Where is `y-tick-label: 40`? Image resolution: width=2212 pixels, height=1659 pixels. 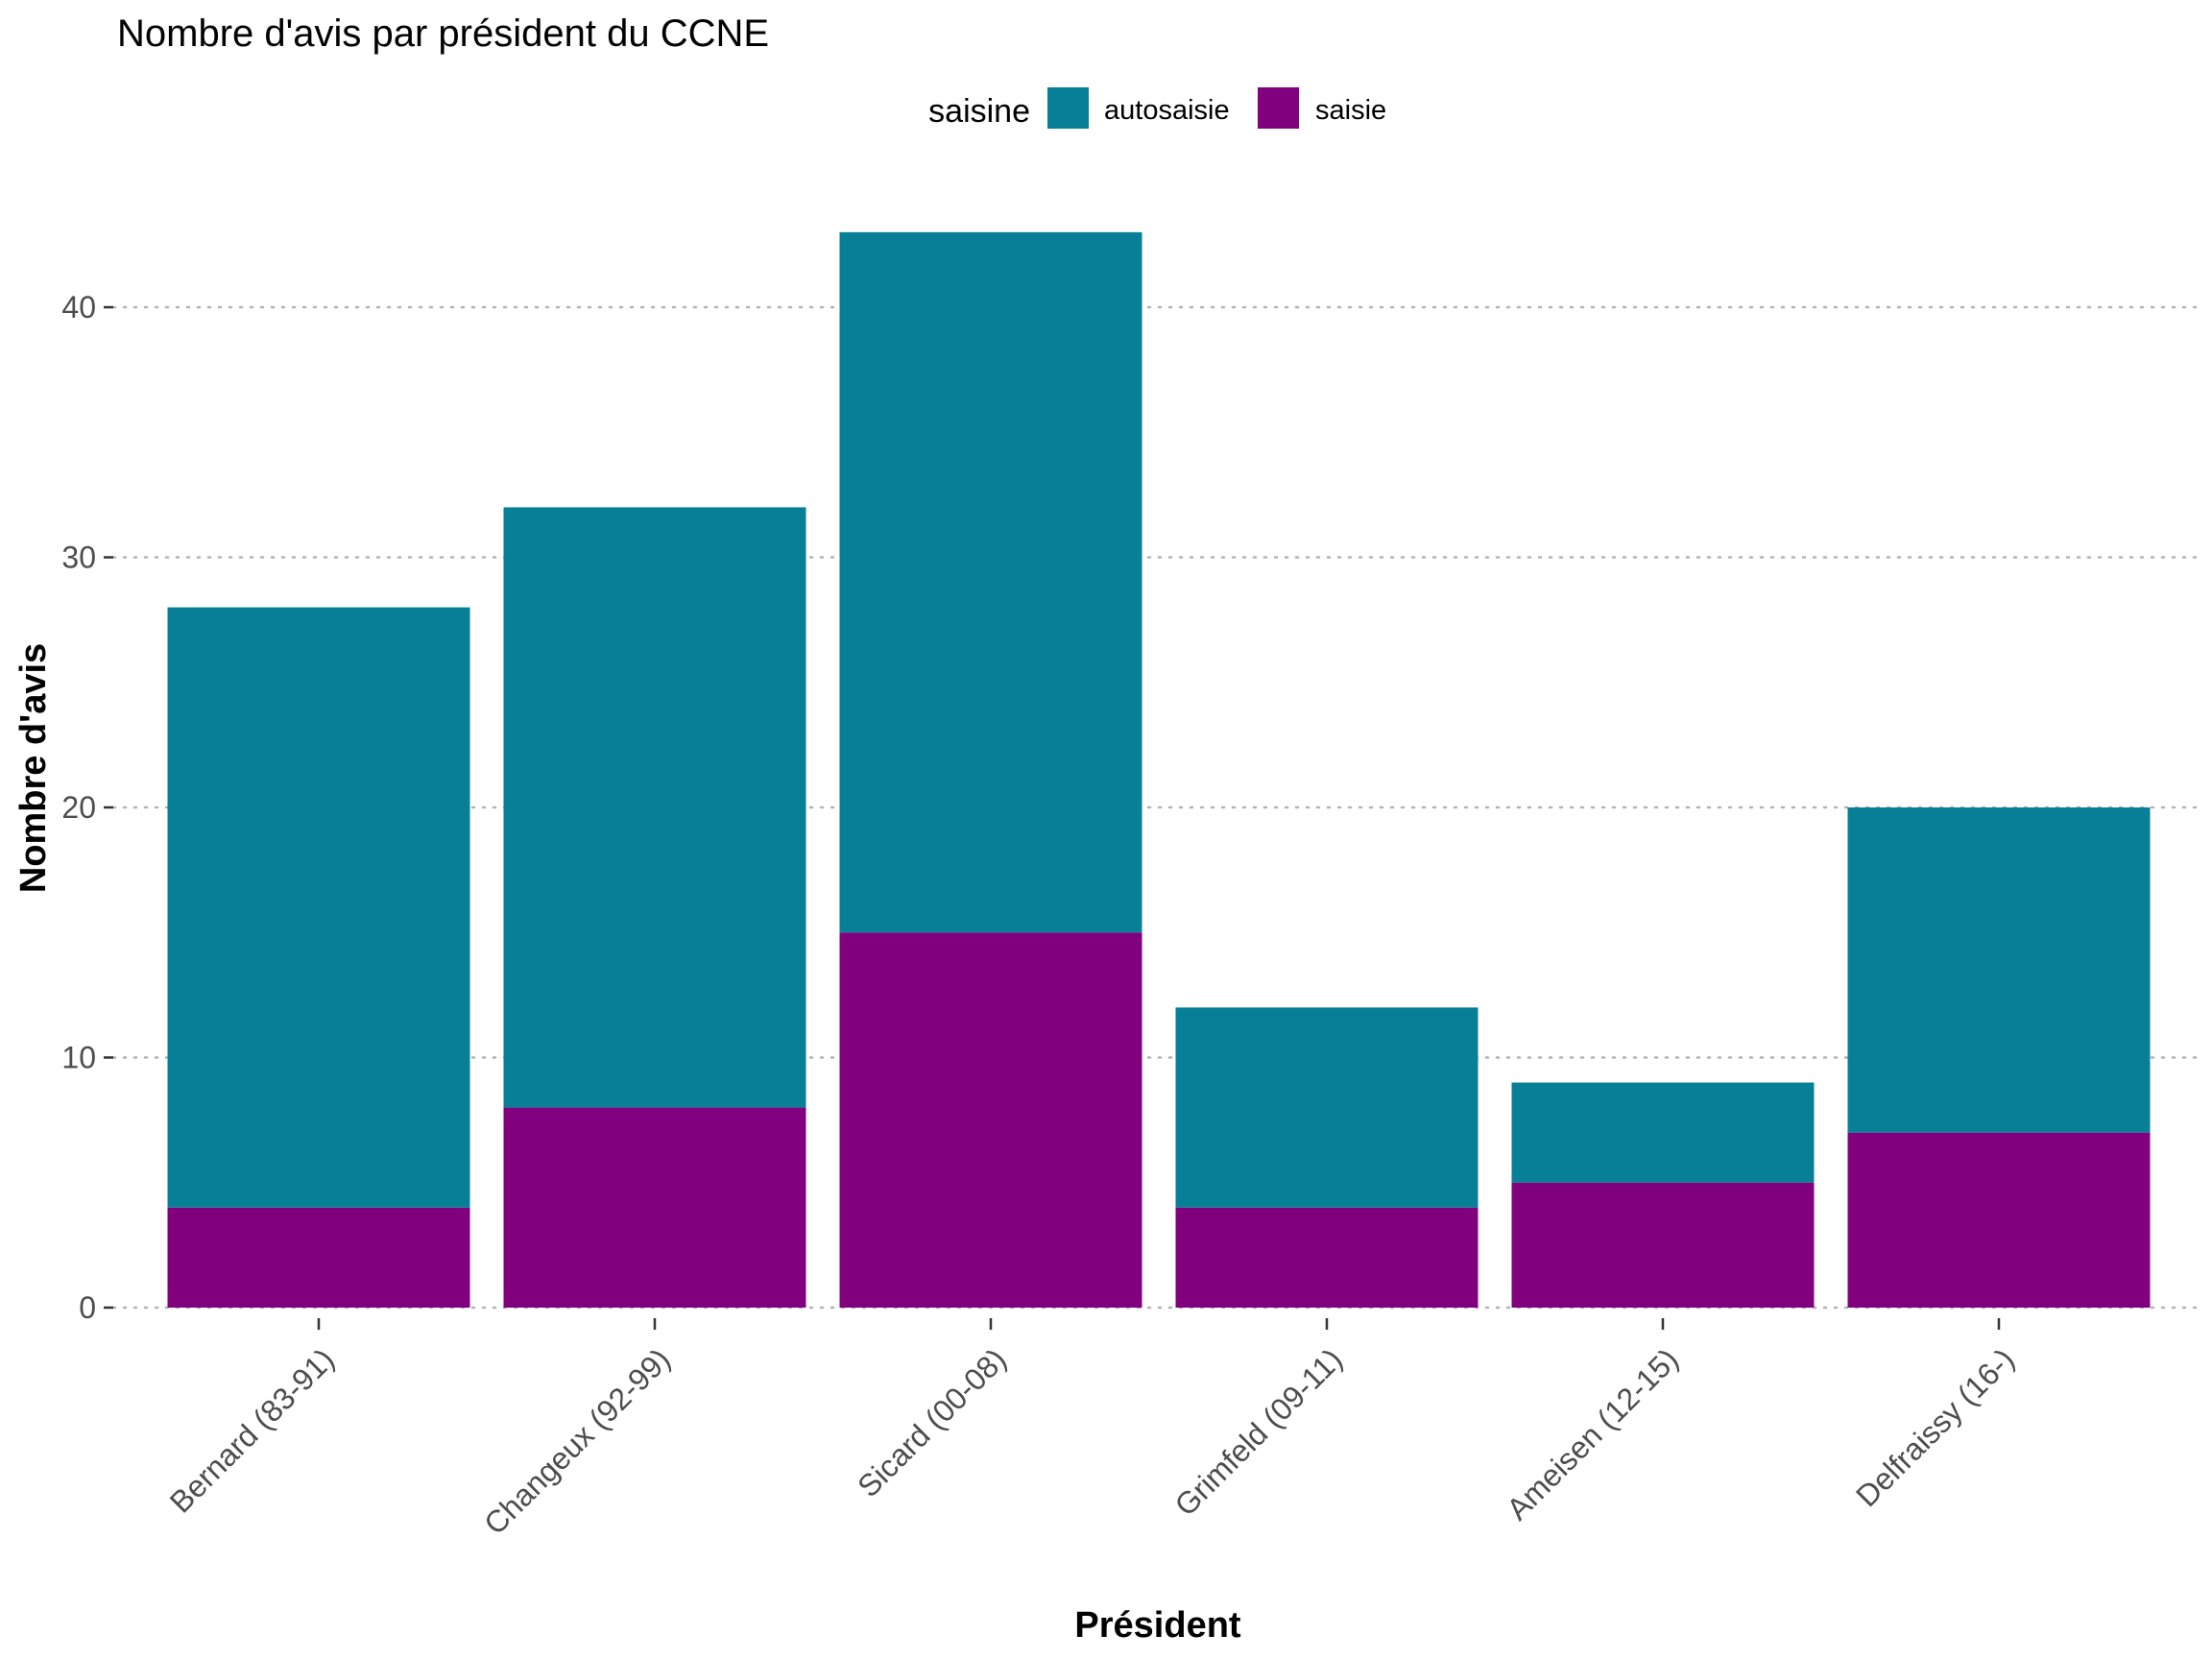
y-tick-label: 40 is located at coordinates (78, 308).